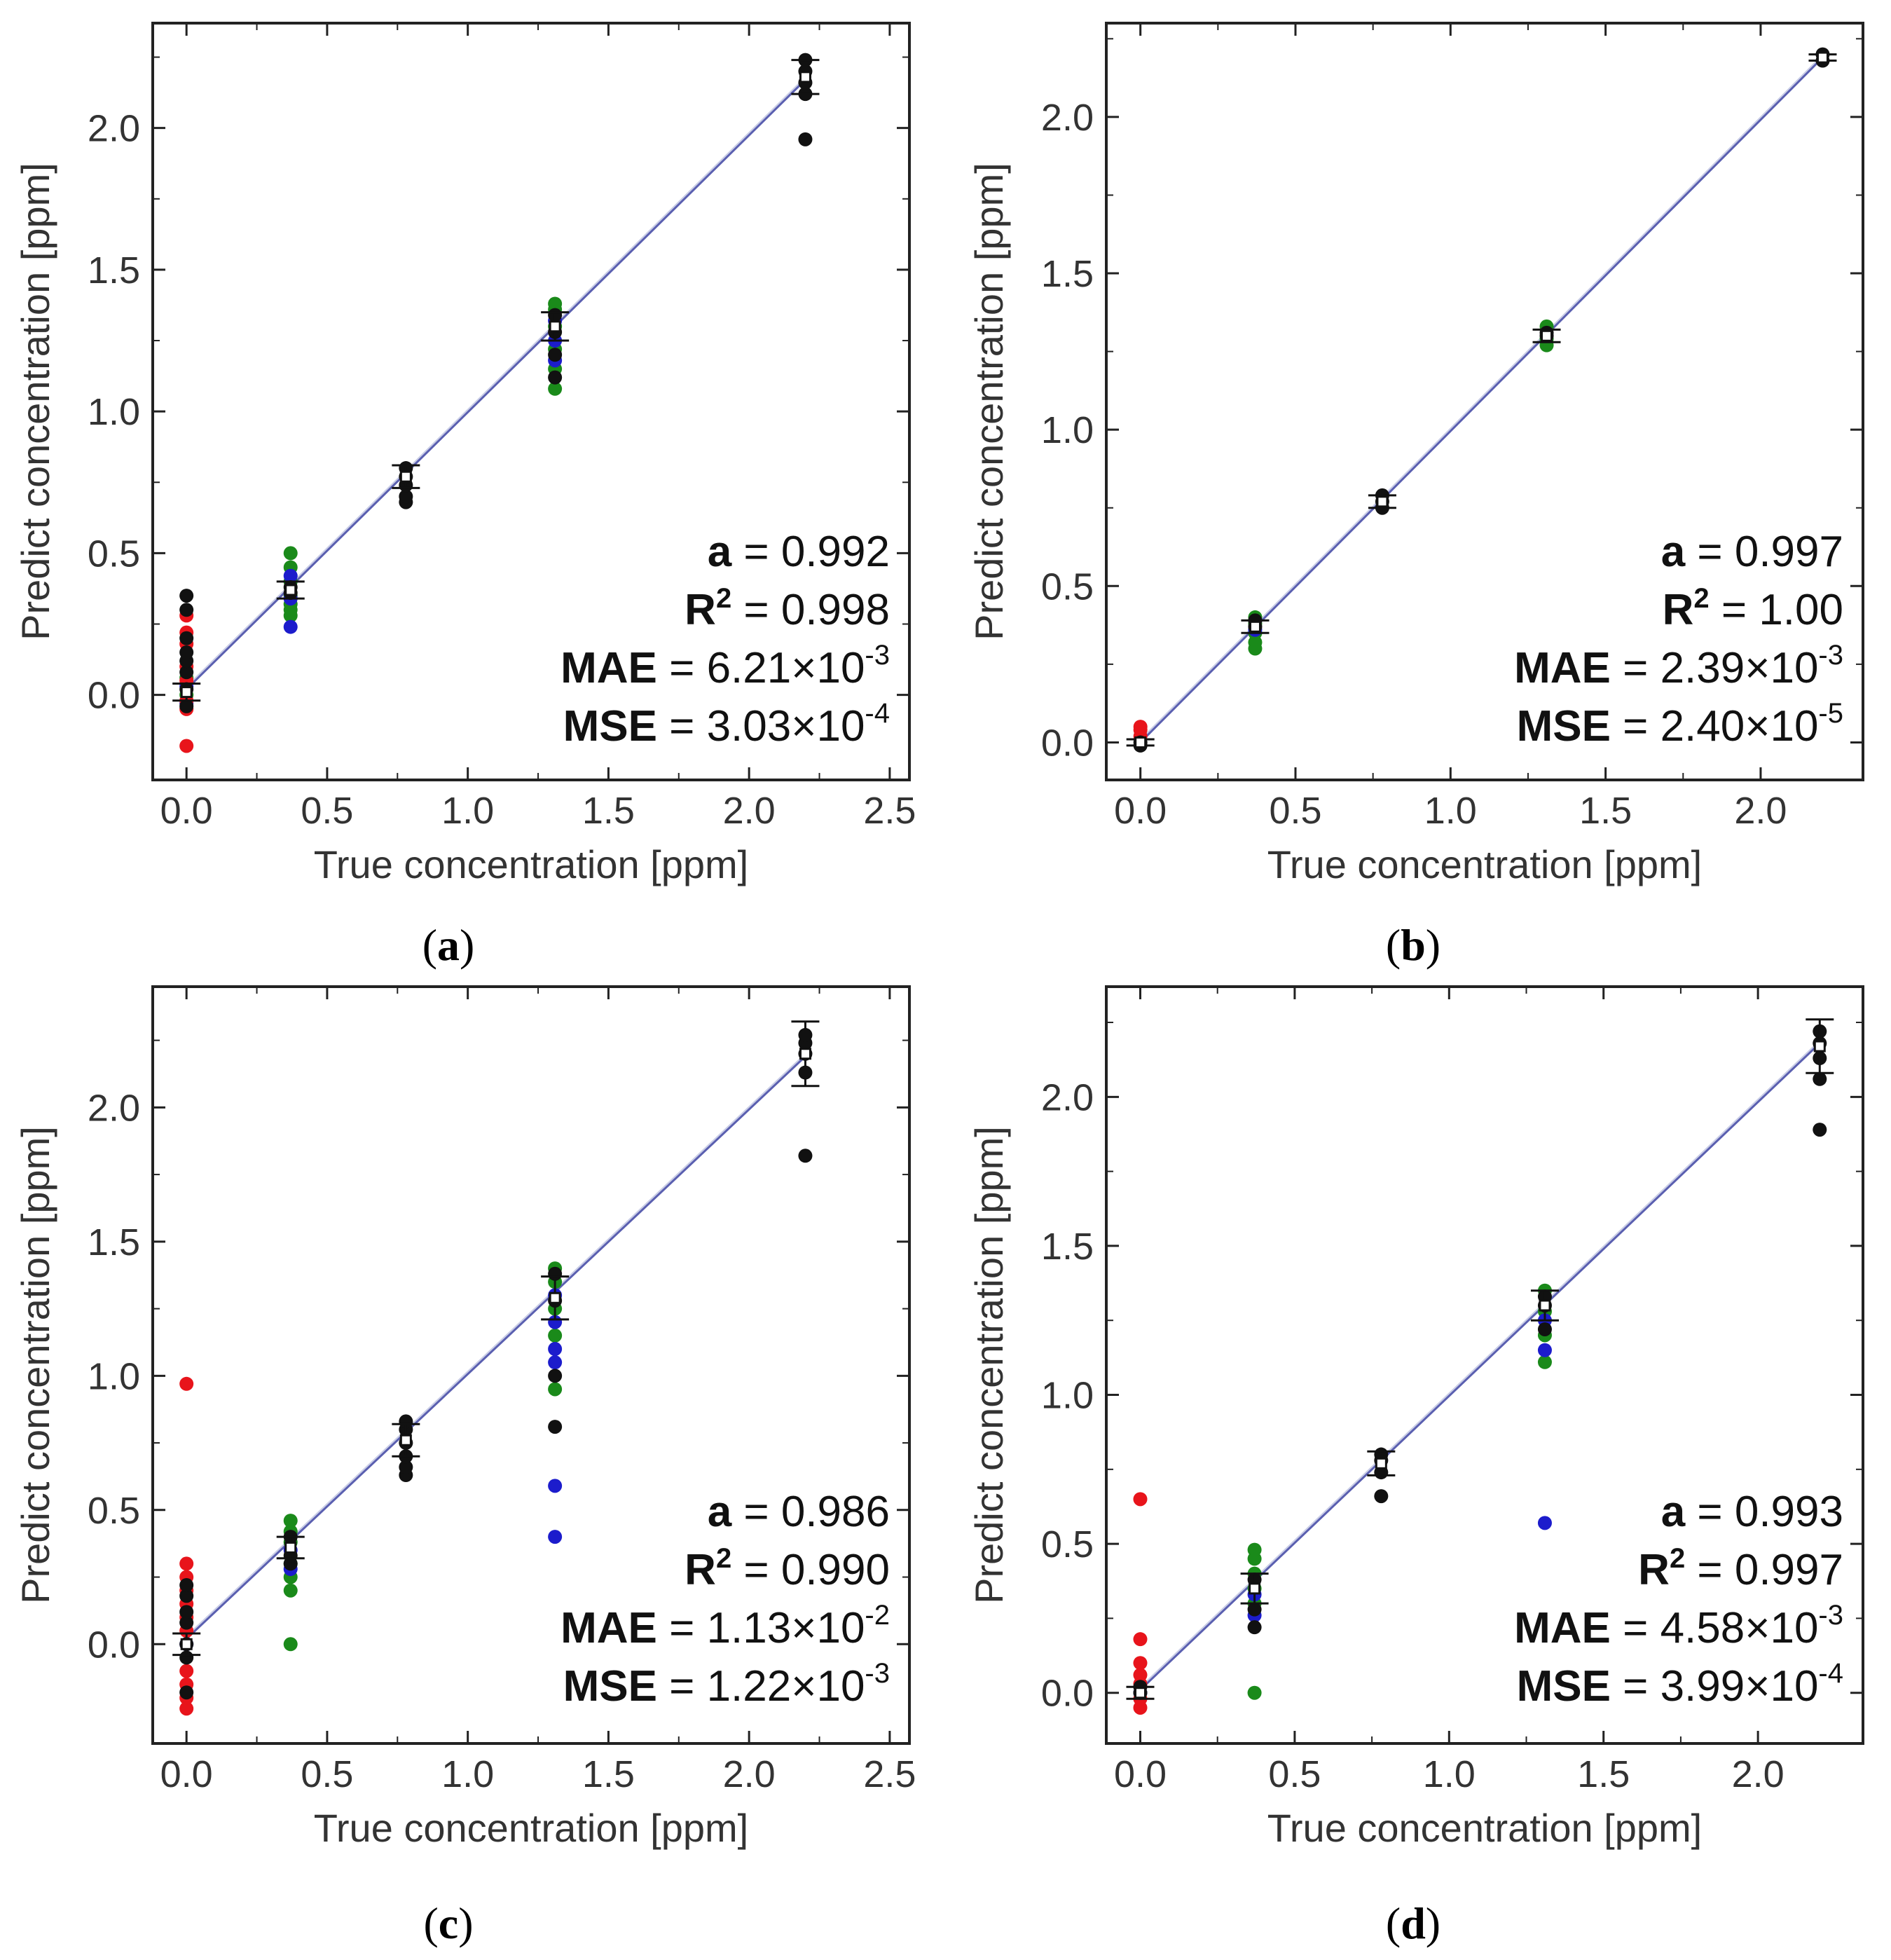  I want to click on stat-mse: MSE = 2.40×10-5, so click(1680, 724).